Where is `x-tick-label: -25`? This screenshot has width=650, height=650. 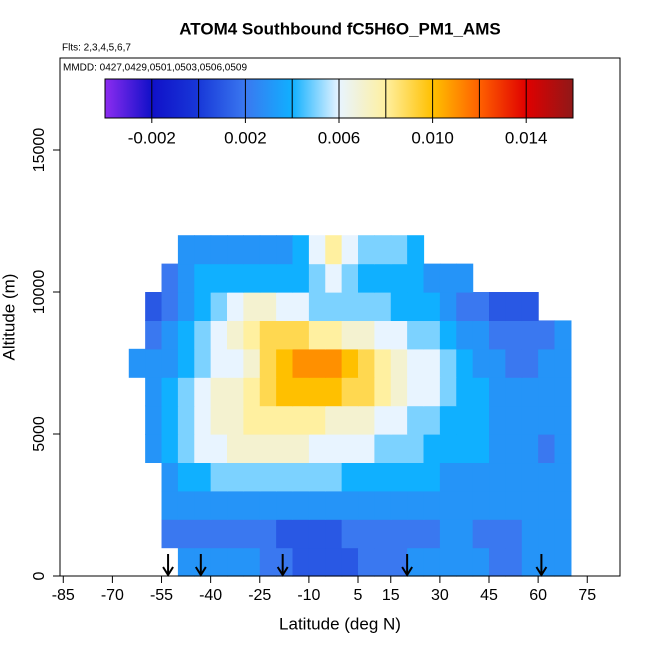 x-tick-label: -25 is located at coordinates (259, 595).